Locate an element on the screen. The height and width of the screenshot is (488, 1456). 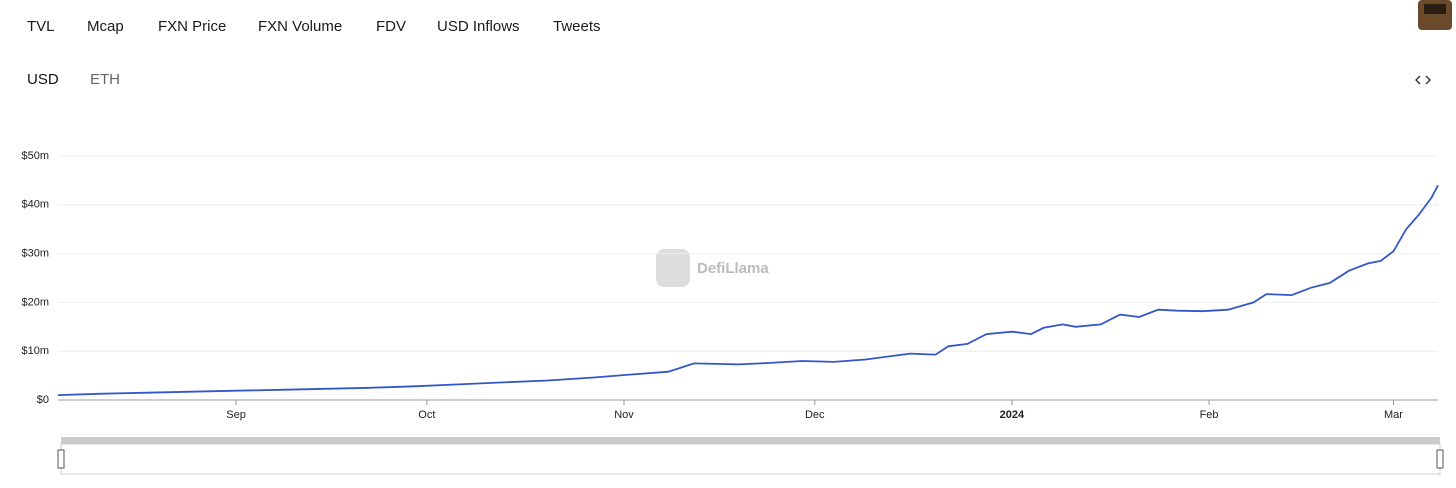
tab: FDV is located at coordinates (391, 26).